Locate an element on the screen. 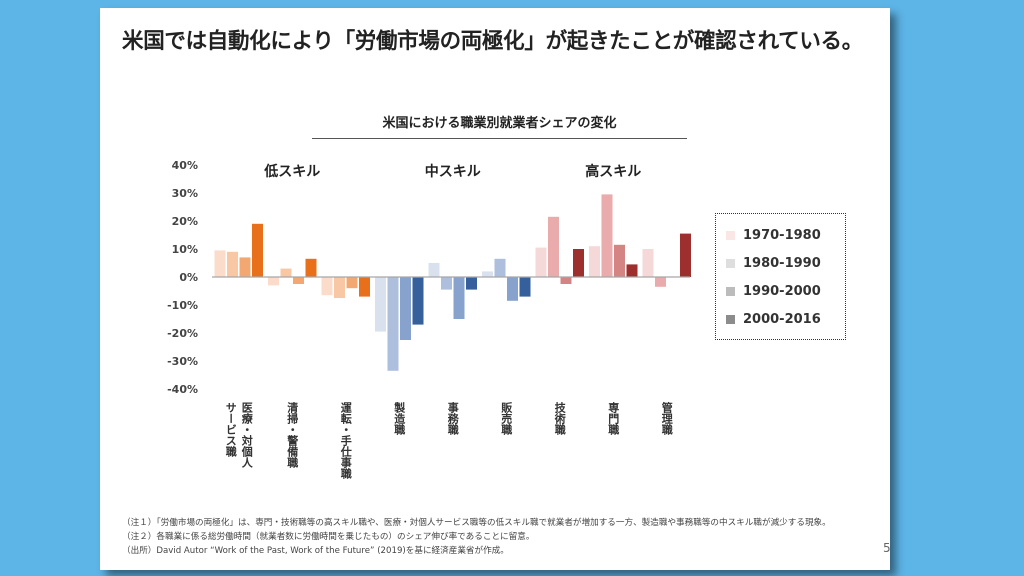  y-tick-label: -20% is located at coordinates (182, 333).